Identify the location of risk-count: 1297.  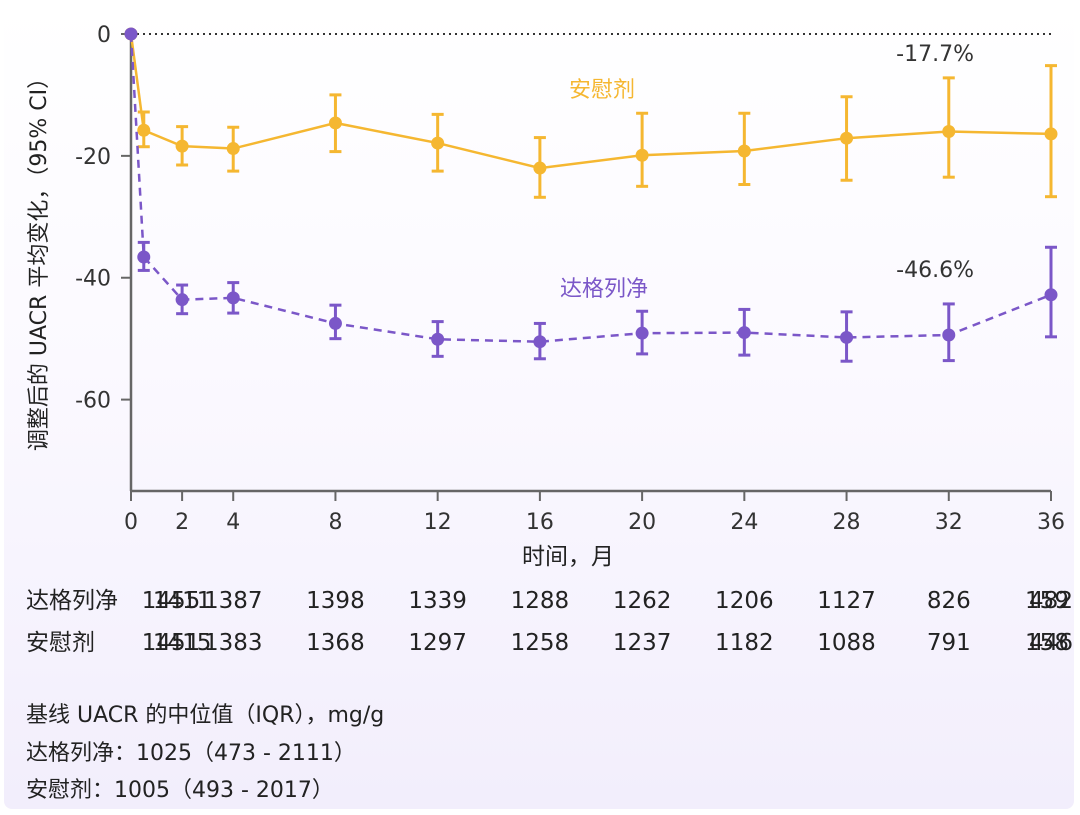
(437, 643).